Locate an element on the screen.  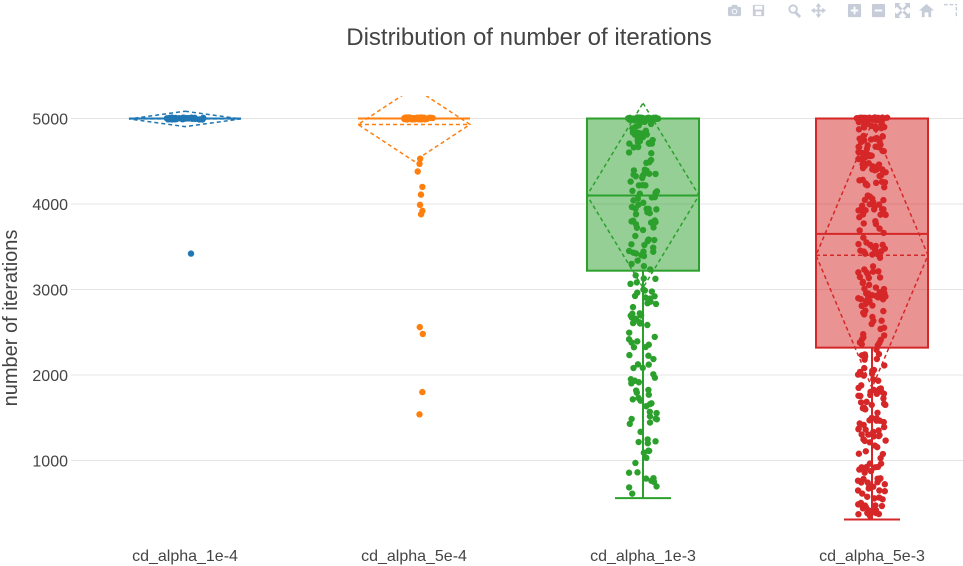
data-points is located at coordinates (418, 266).